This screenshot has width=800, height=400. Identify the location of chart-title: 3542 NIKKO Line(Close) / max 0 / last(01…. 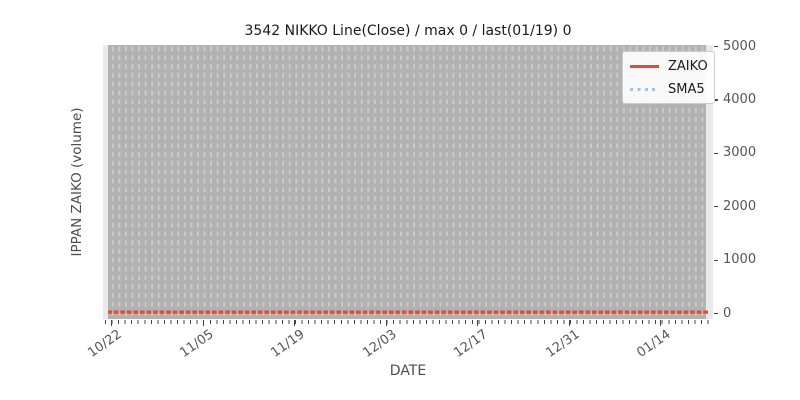
(408, 31).